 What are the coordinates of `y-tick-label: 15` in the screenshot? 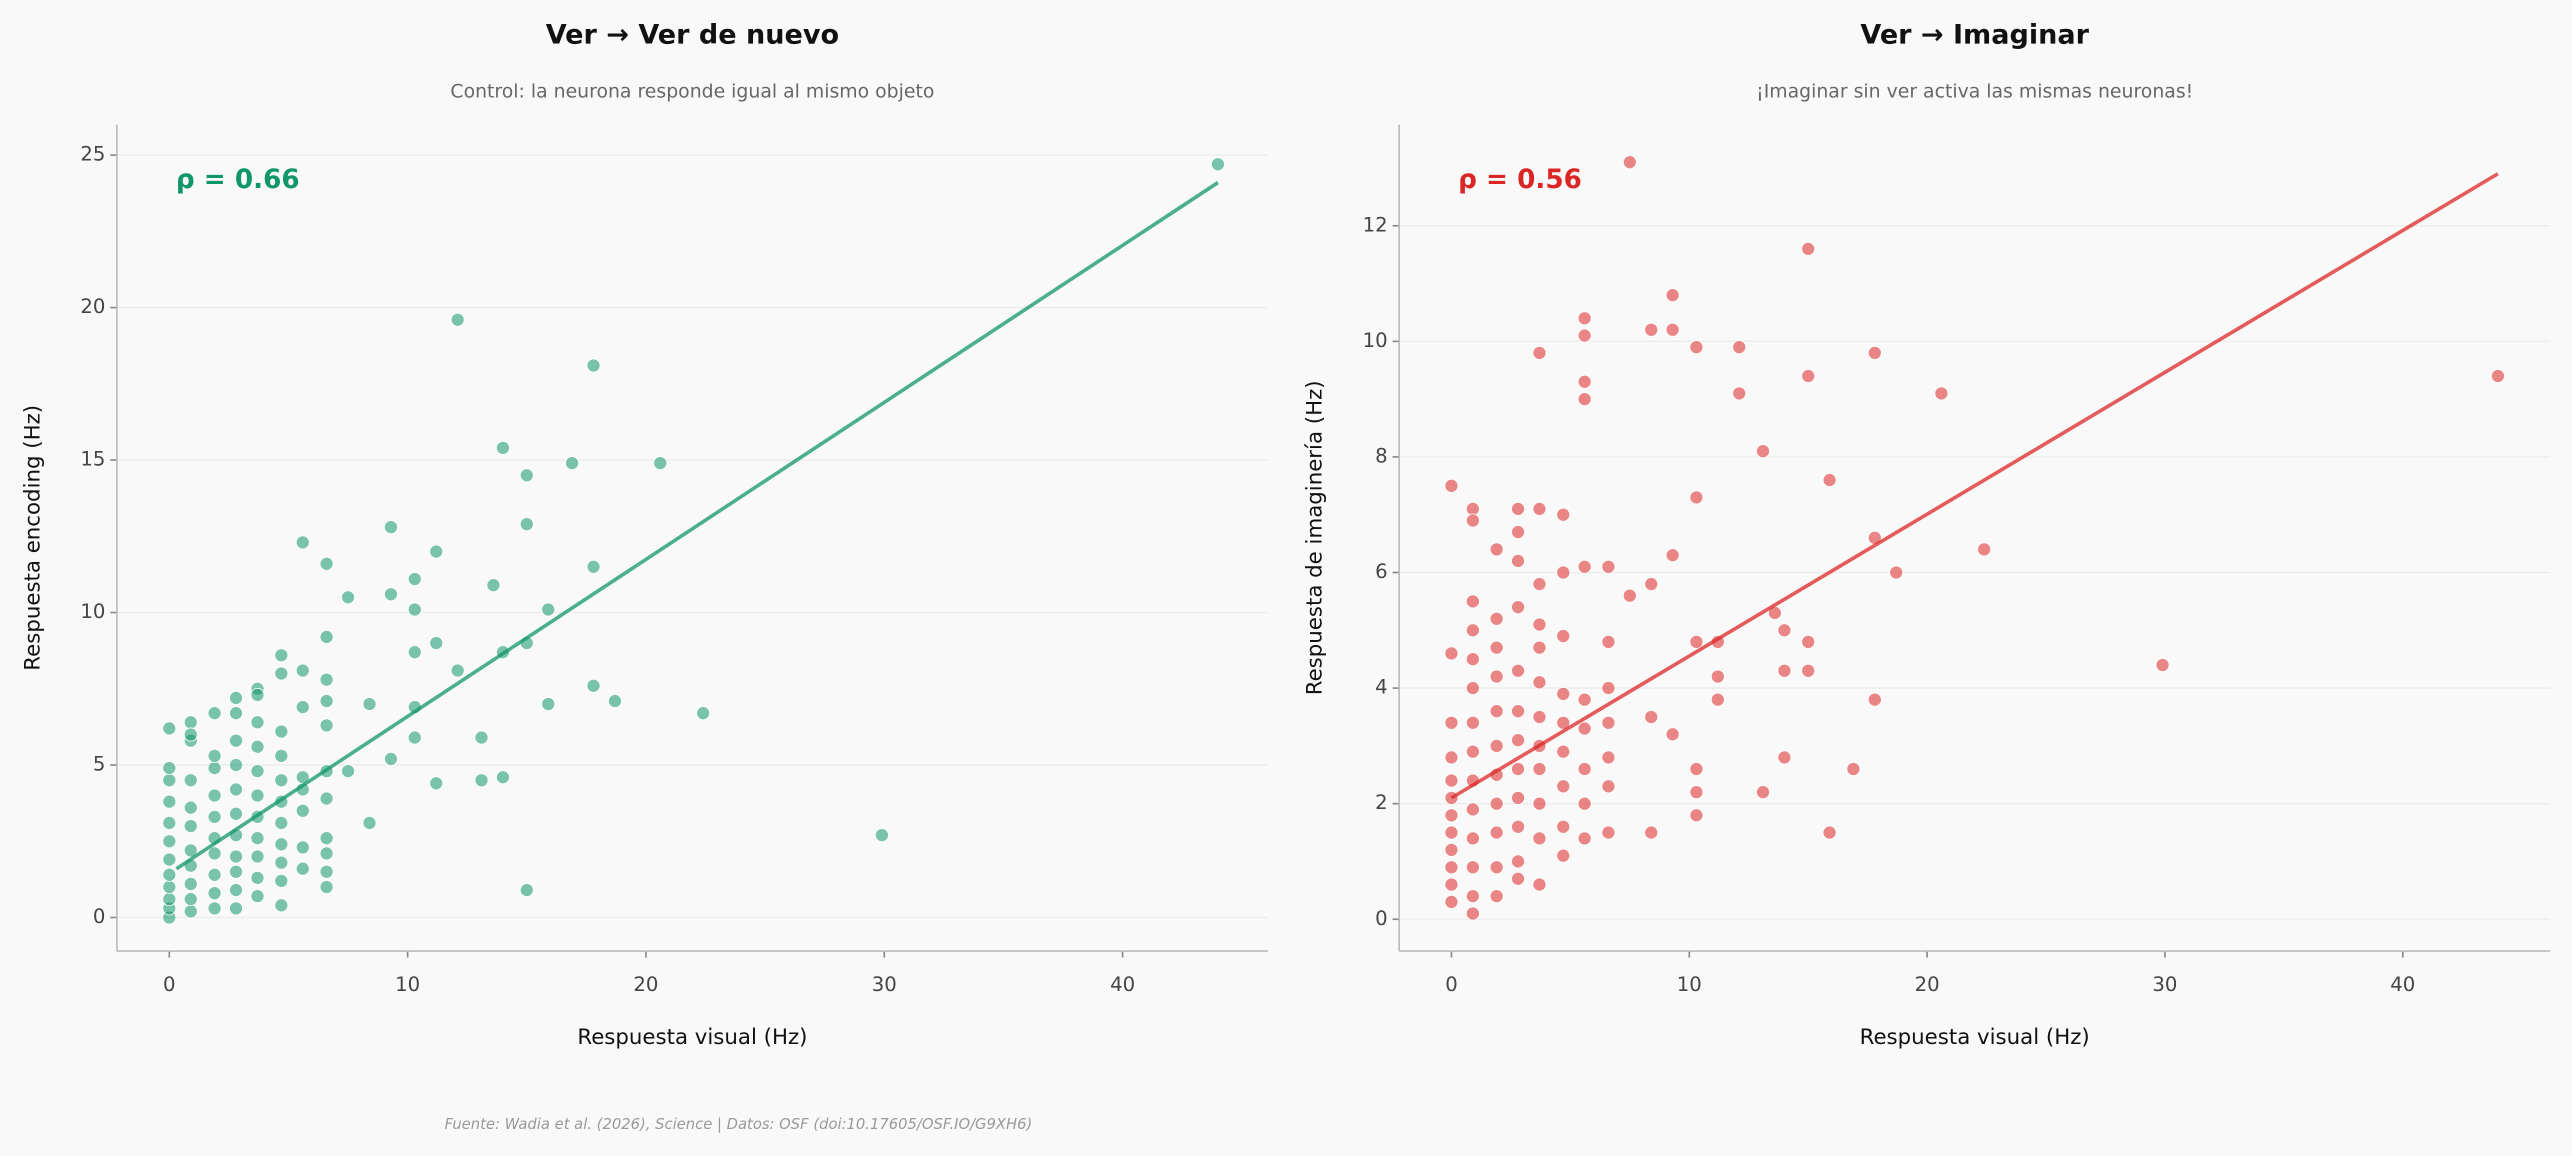 It's located at (92, 459).